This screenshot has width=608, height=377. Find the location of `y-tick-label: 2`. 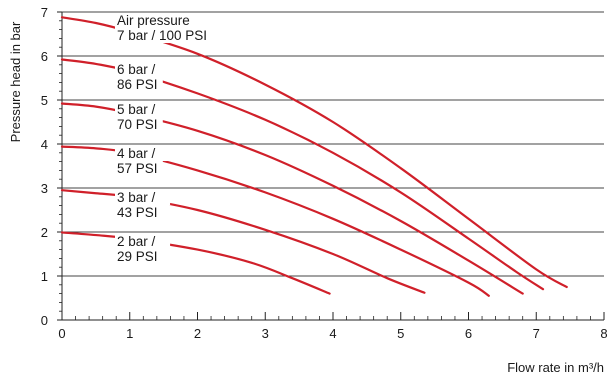

y-tick-label: 2 is located at coordinates (44, 232).